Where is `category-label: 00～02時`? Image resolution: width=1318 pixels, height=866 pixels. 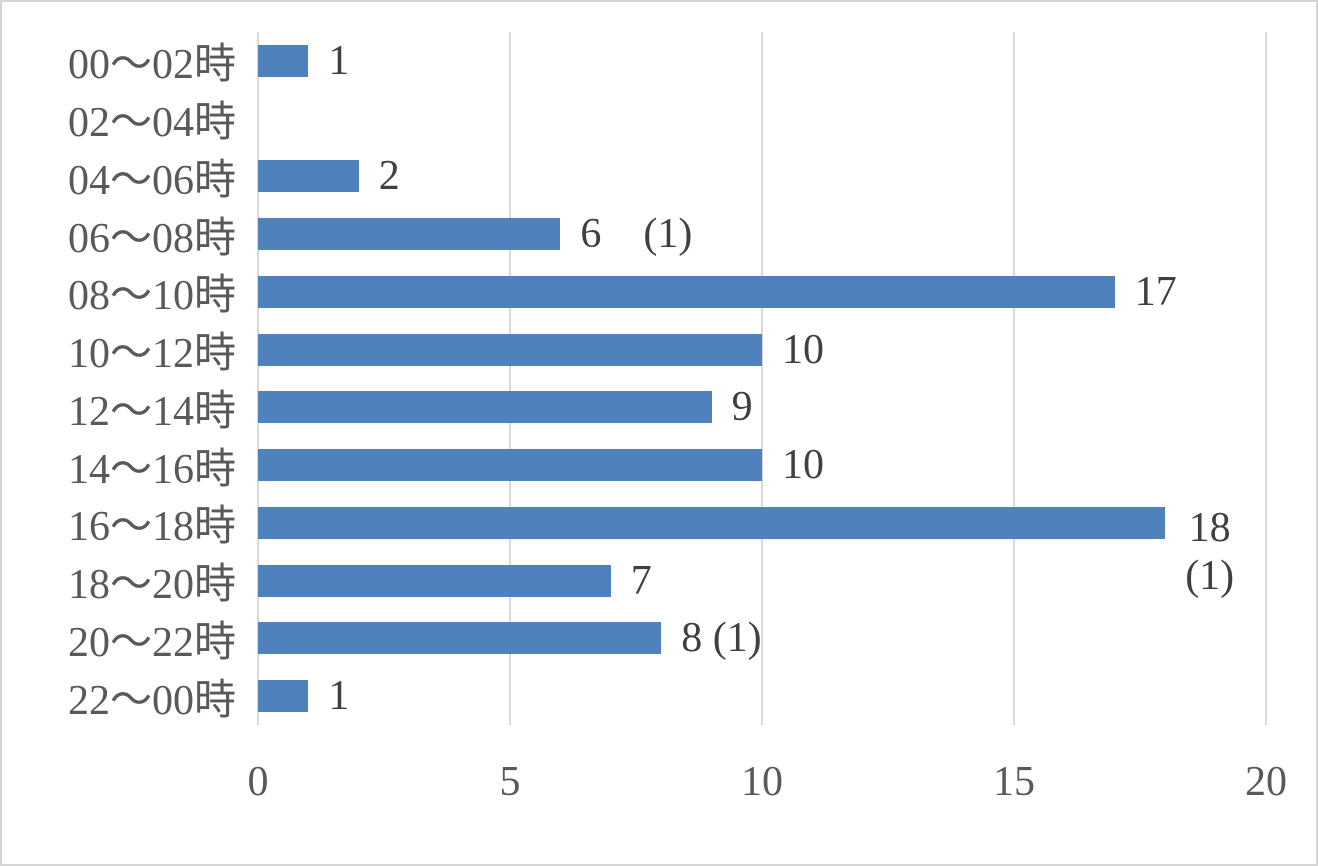
category-label: 00～02時 is located at coordinates (151, 65).